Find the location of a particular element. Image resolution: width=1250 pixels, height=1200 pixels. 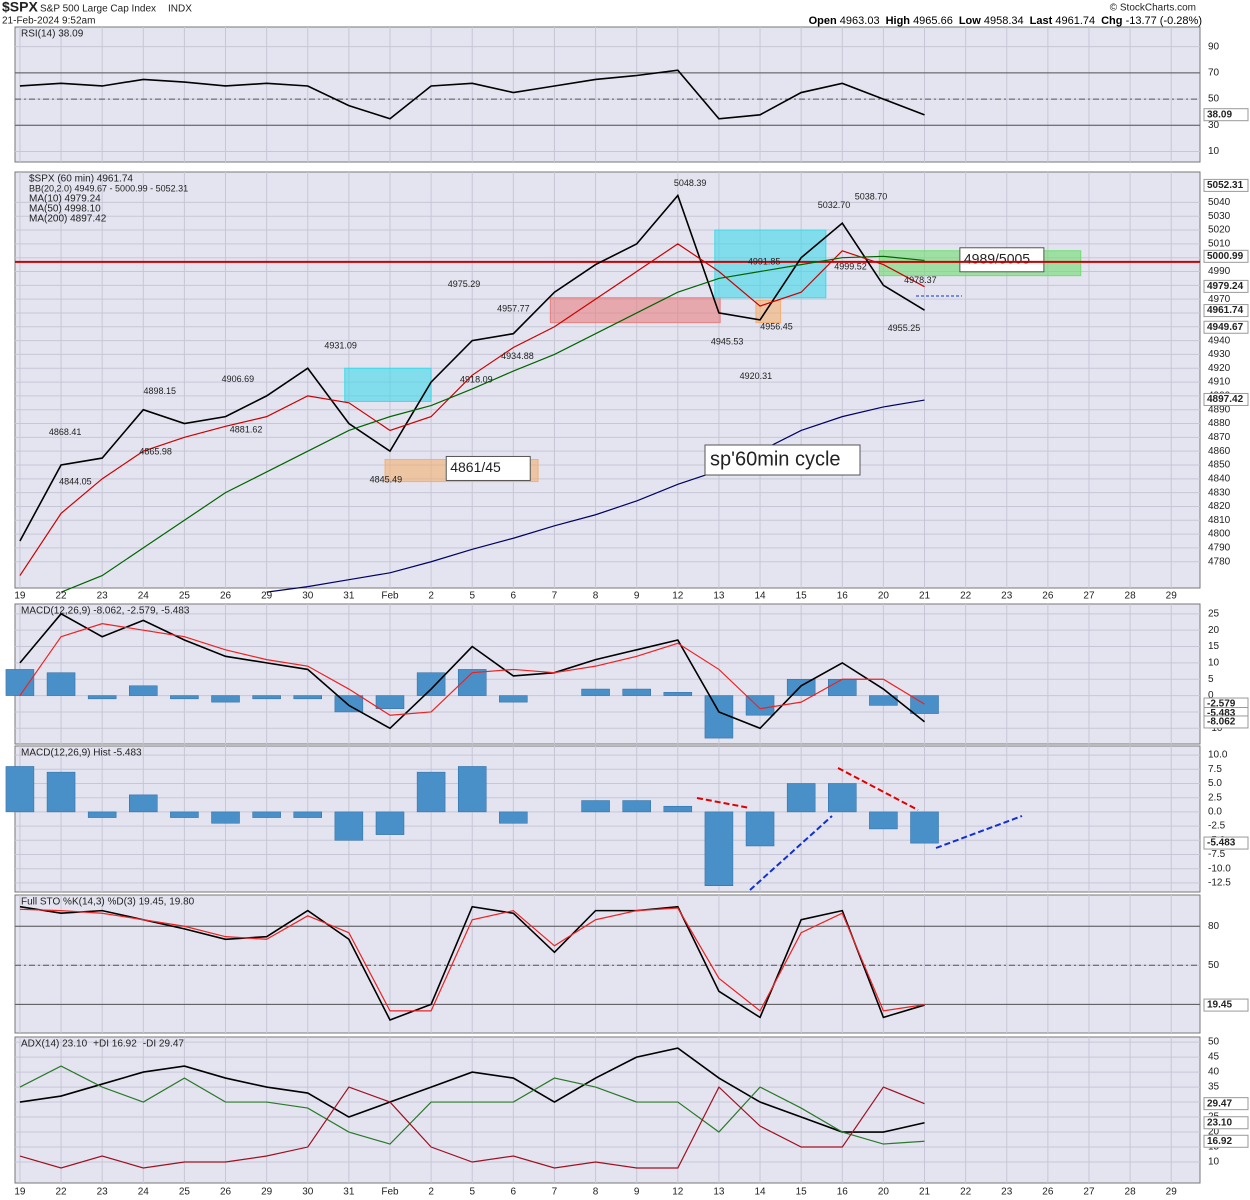

y-tick-label: 15 is located at coordinates (1214, 646).